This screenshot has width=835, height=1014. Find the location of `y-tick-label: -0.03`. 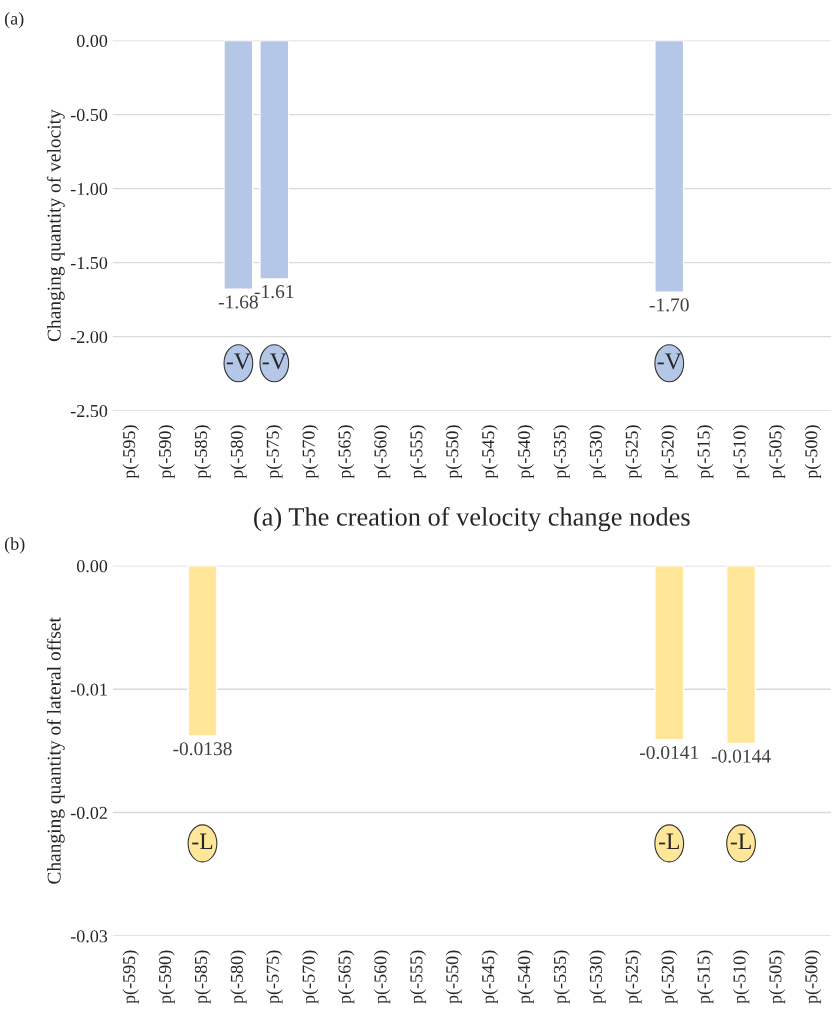

y-tick-label: -0.03 is located at coordinates (89, 936).